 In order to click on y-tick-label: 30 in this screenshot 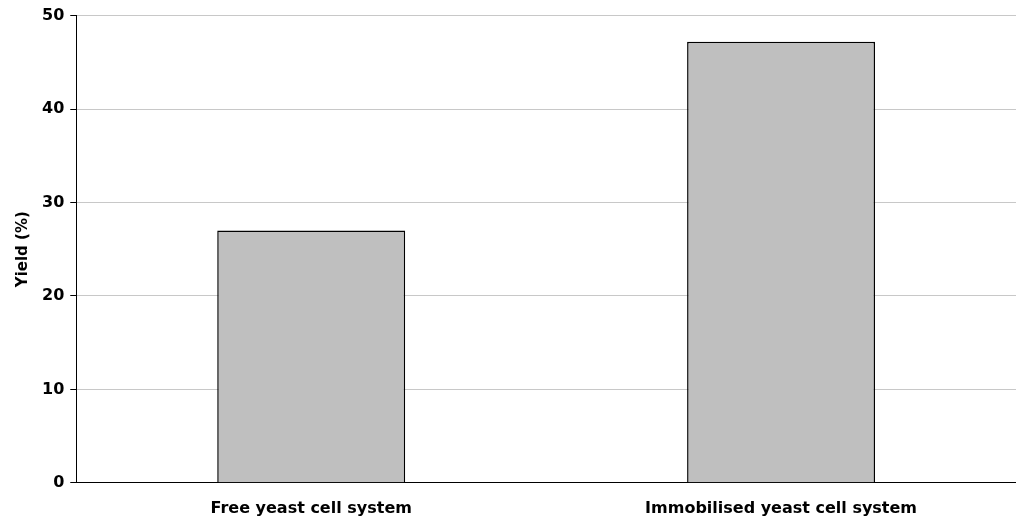, I will do `click(53, 201)`.